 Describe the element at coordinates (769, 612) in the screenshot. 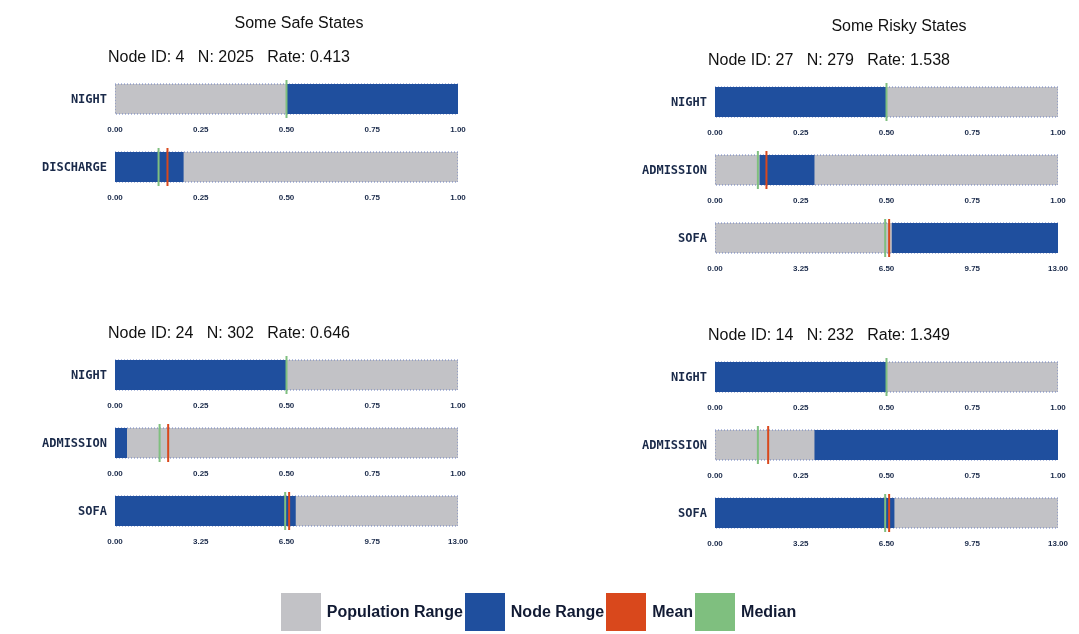

I see `legend-label: Median` at that location.